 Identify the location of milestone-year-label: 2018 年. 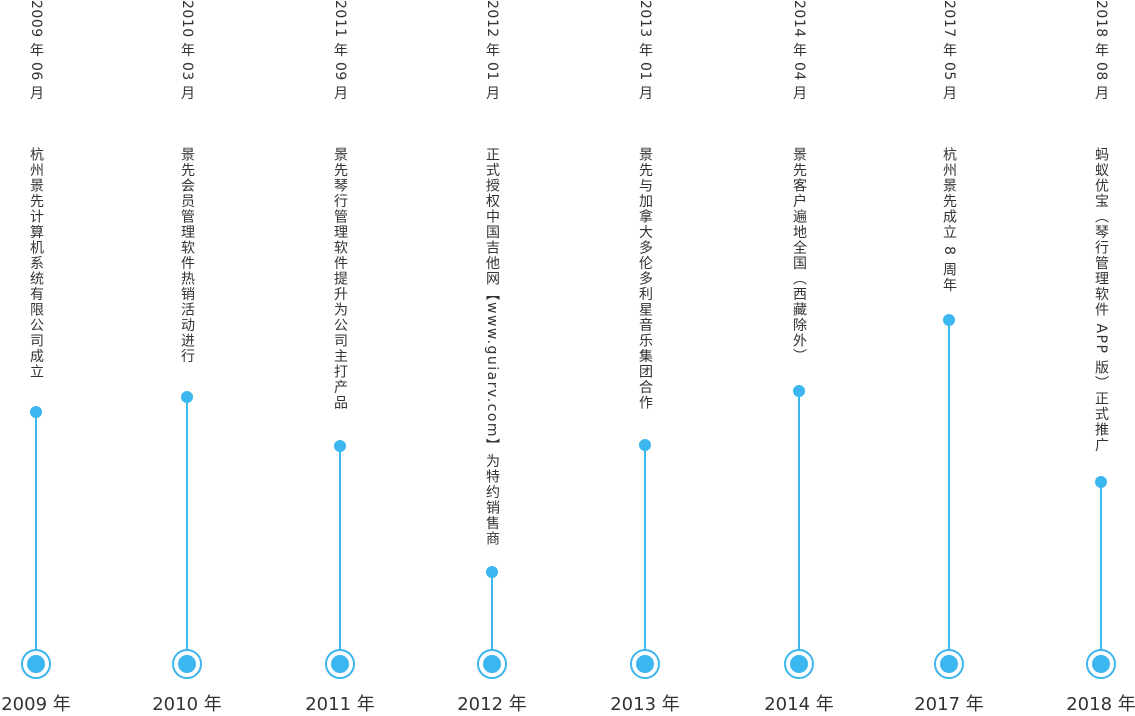
(1100, 704).